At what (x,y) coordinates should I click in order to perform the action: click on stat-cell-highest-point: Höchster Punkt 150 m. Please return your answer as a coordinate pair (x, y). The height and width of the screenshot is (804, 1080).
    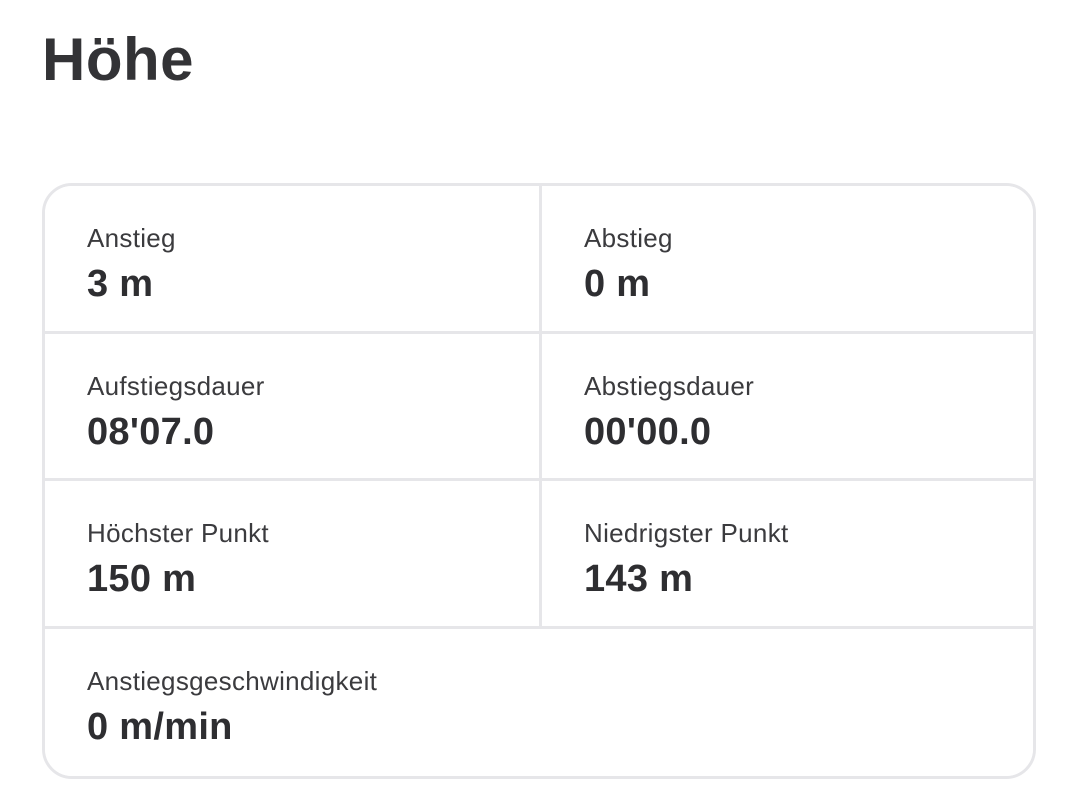
    Looking at the image, I should click on (292, 555).